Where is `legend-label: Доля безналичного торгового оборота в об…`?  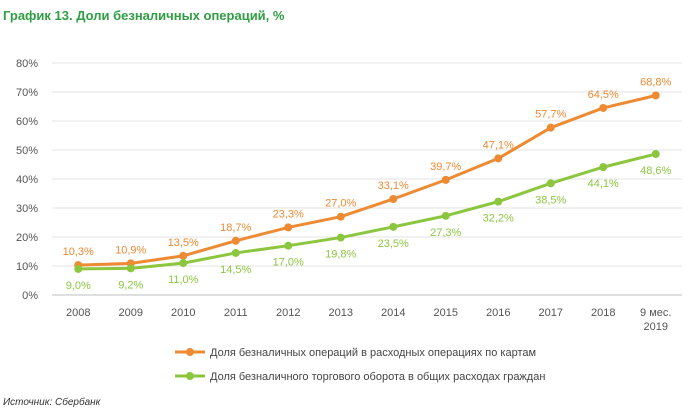 legend-label: Доля безналичного торгового оборота в об… is located at coordinates (377, 377).